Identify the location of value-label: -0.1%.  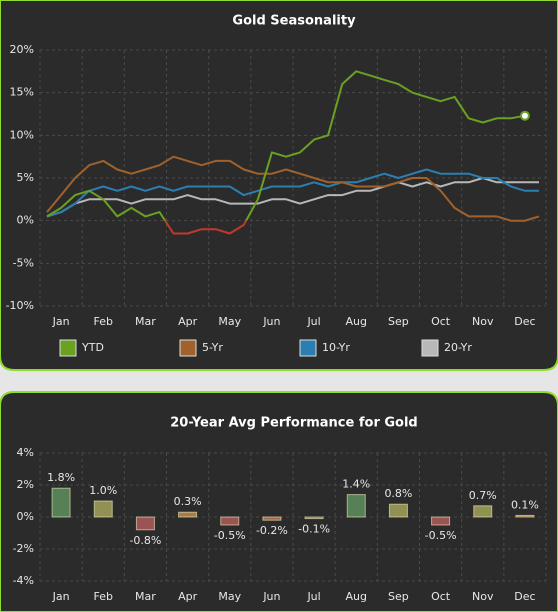
(314, 529).